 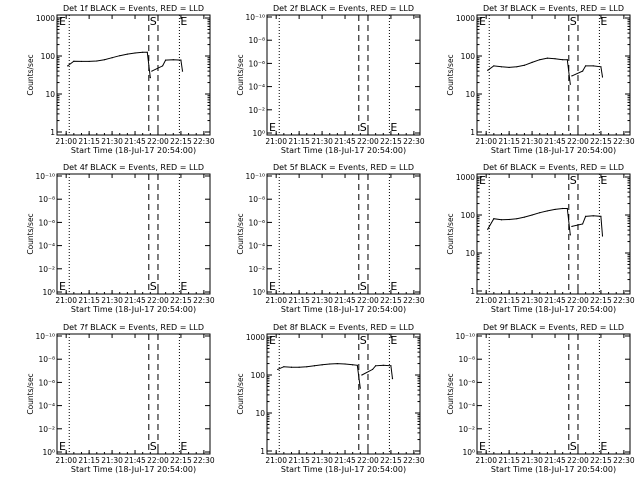 What do you see at coordinates (343, 167) in the screenshot?
I see `panel-title: Det 5f BLACK = Events, RED = LLD` at bounding box center [343, 167].